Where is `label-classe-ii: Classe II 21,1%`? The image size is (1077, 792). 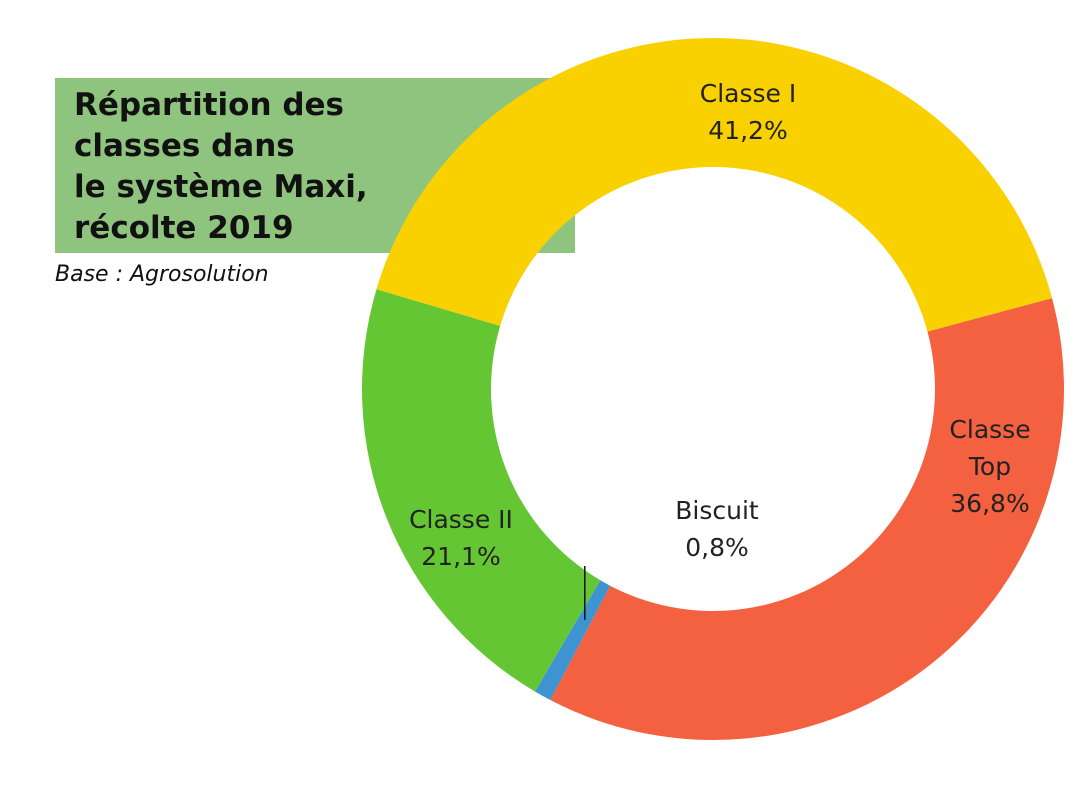
label-classe-ii: Classe II 21,1% is located at coordinates (461, 538).